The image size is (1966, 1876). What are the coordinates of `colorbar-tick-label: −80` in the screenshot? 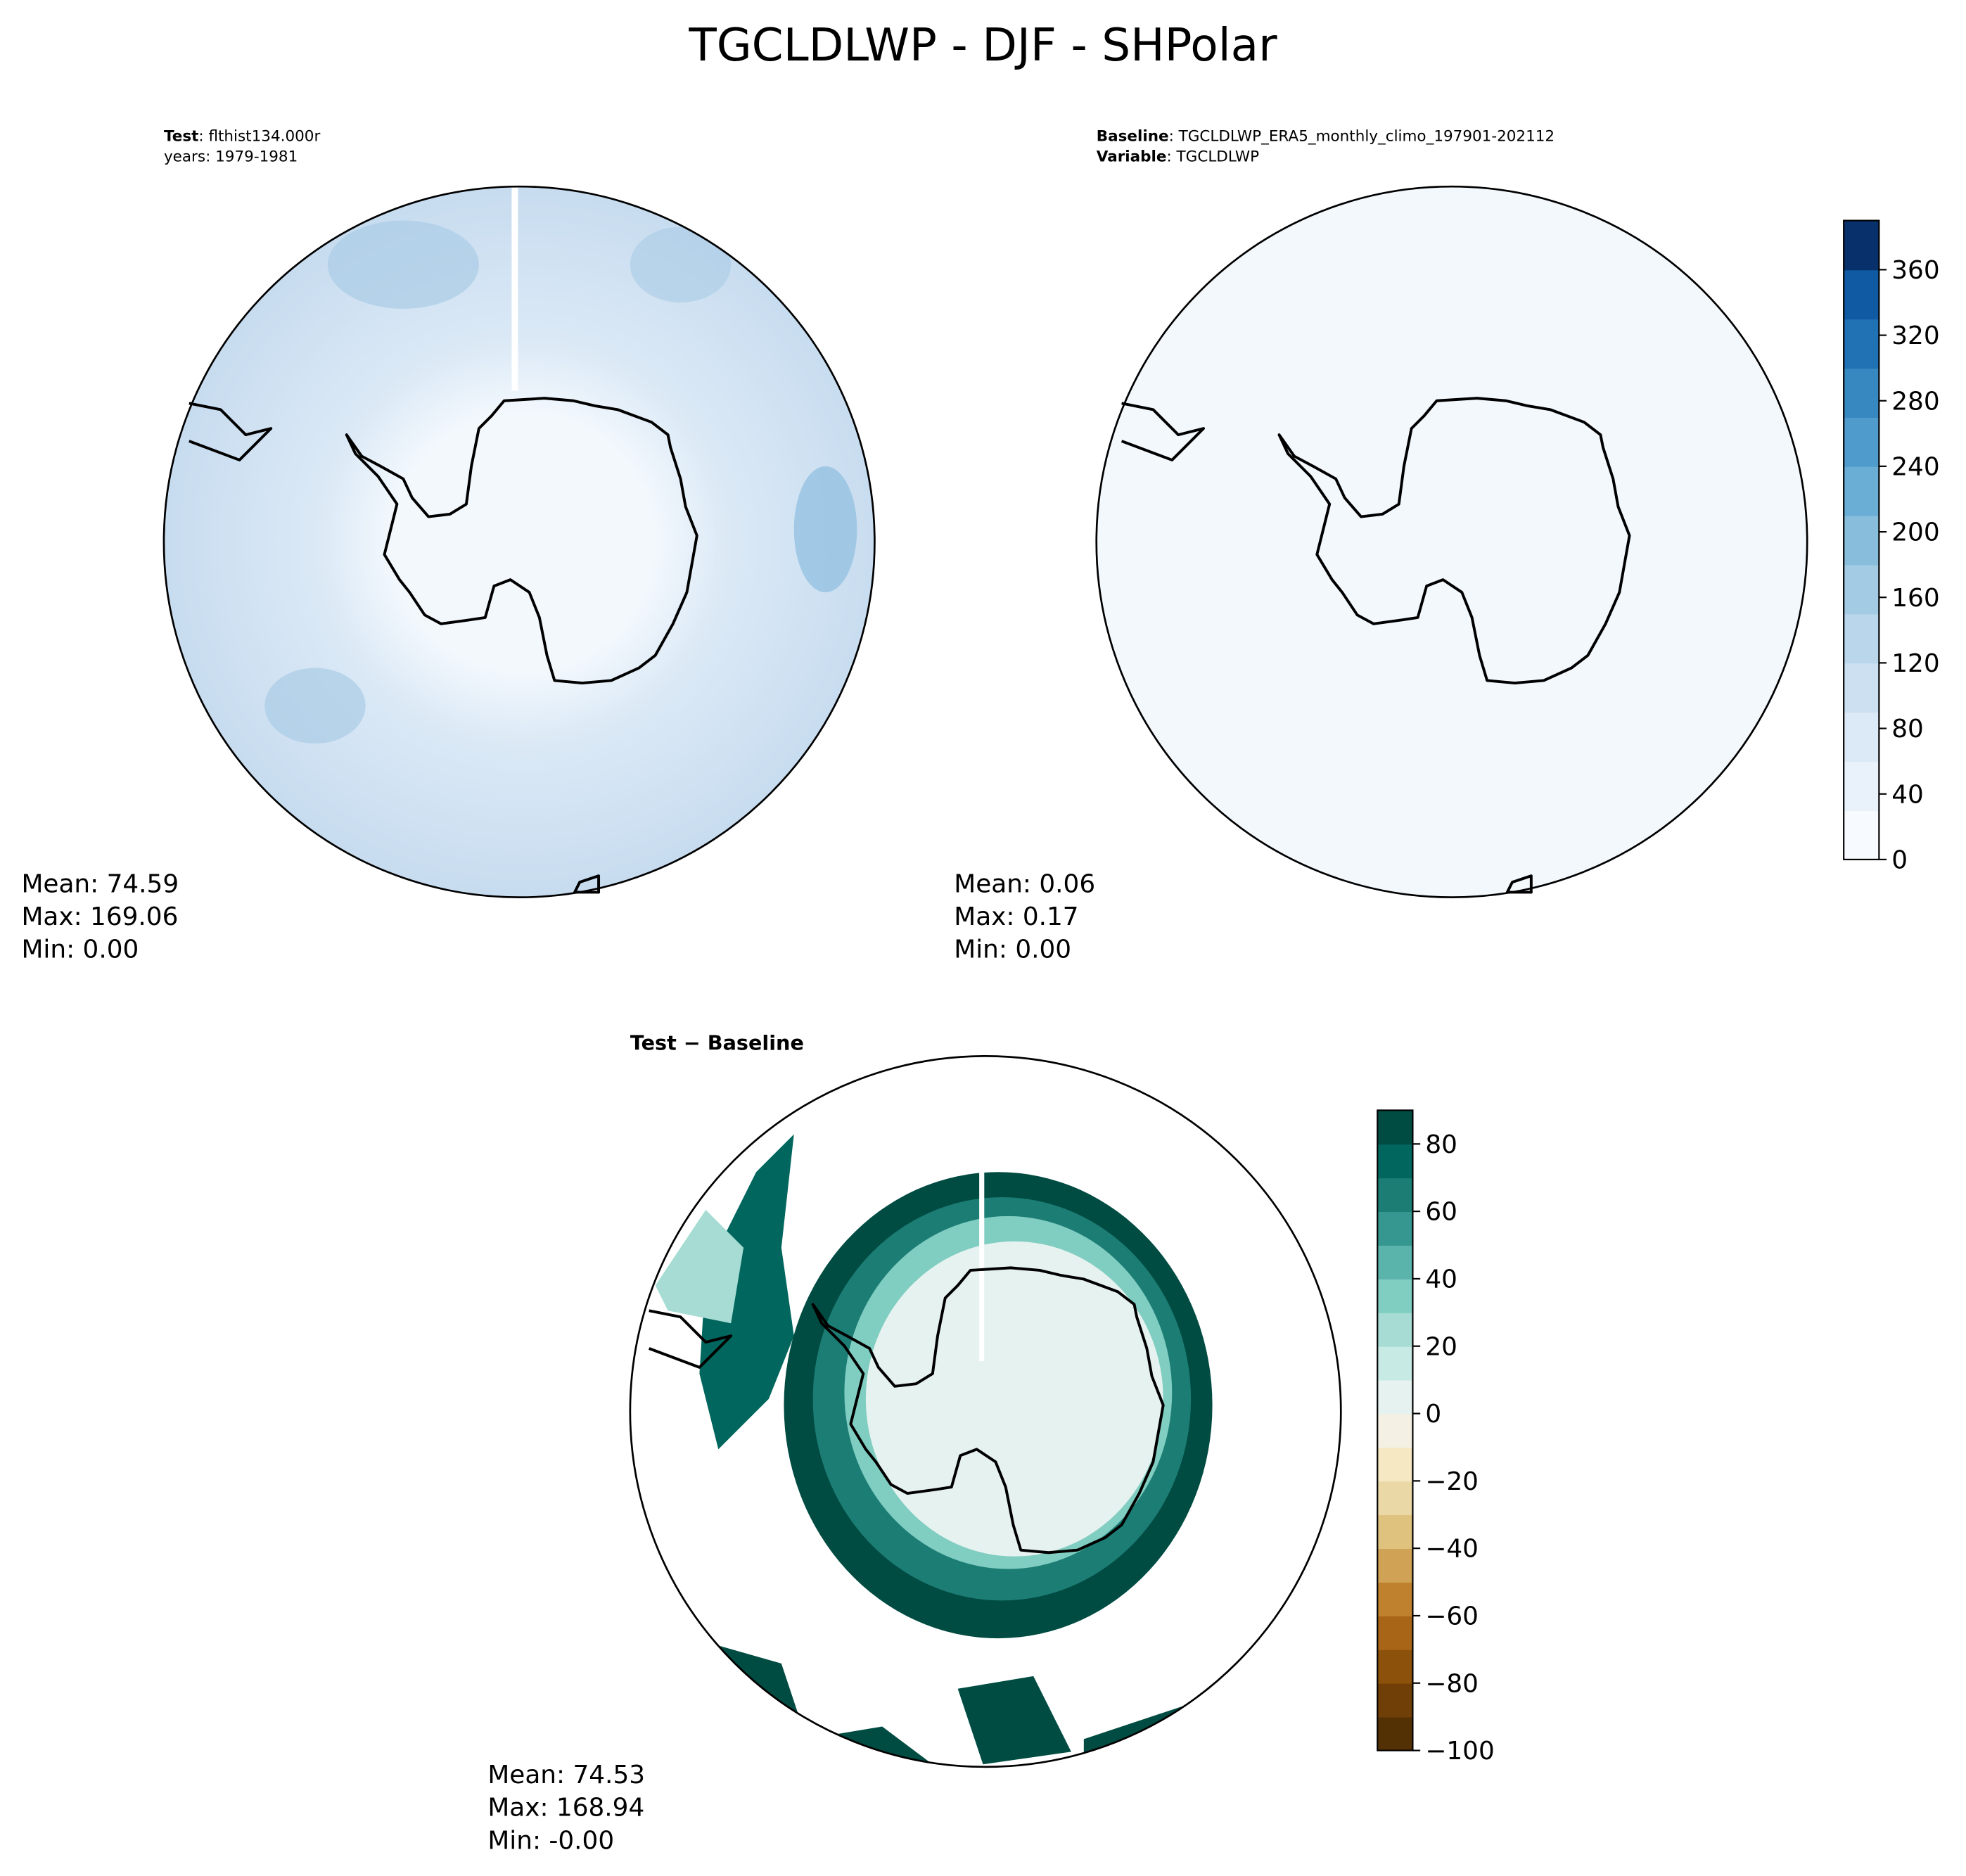 It's located at (1452, 1683).